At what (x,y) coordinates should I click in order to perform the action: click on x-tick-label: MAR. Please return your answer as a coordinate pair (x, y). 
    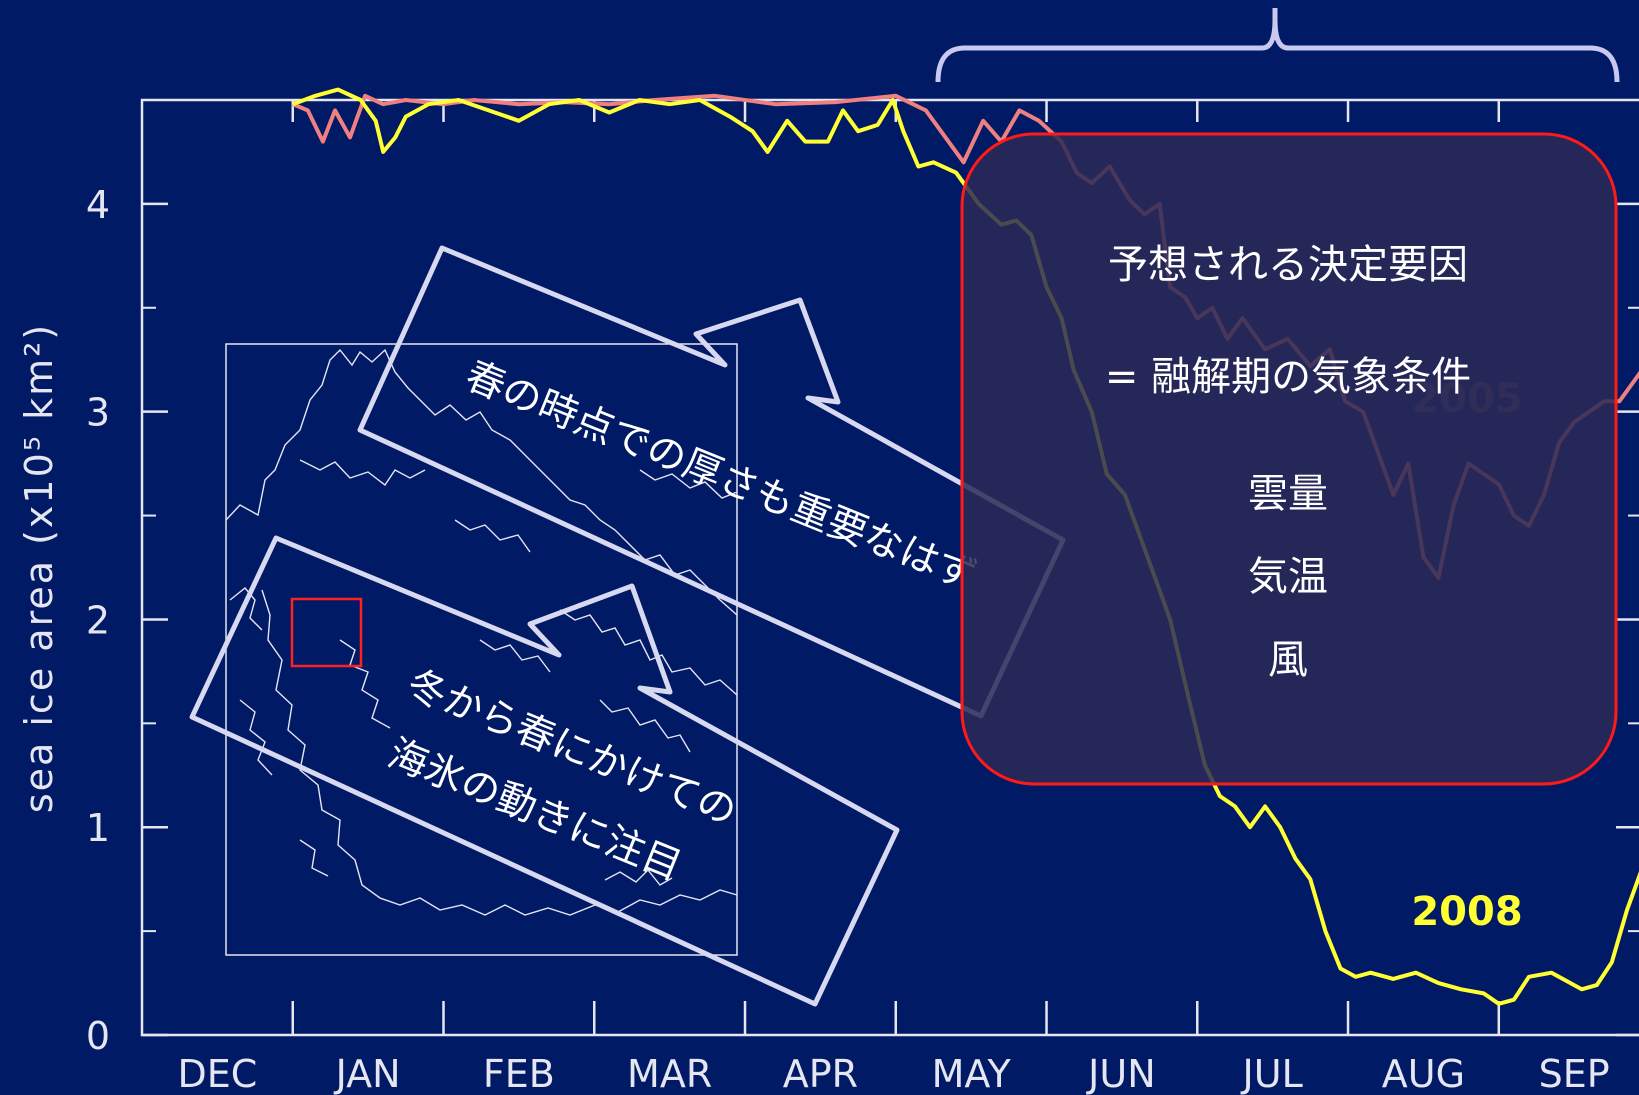
    Looking at the image, I should click on (669, 1073).